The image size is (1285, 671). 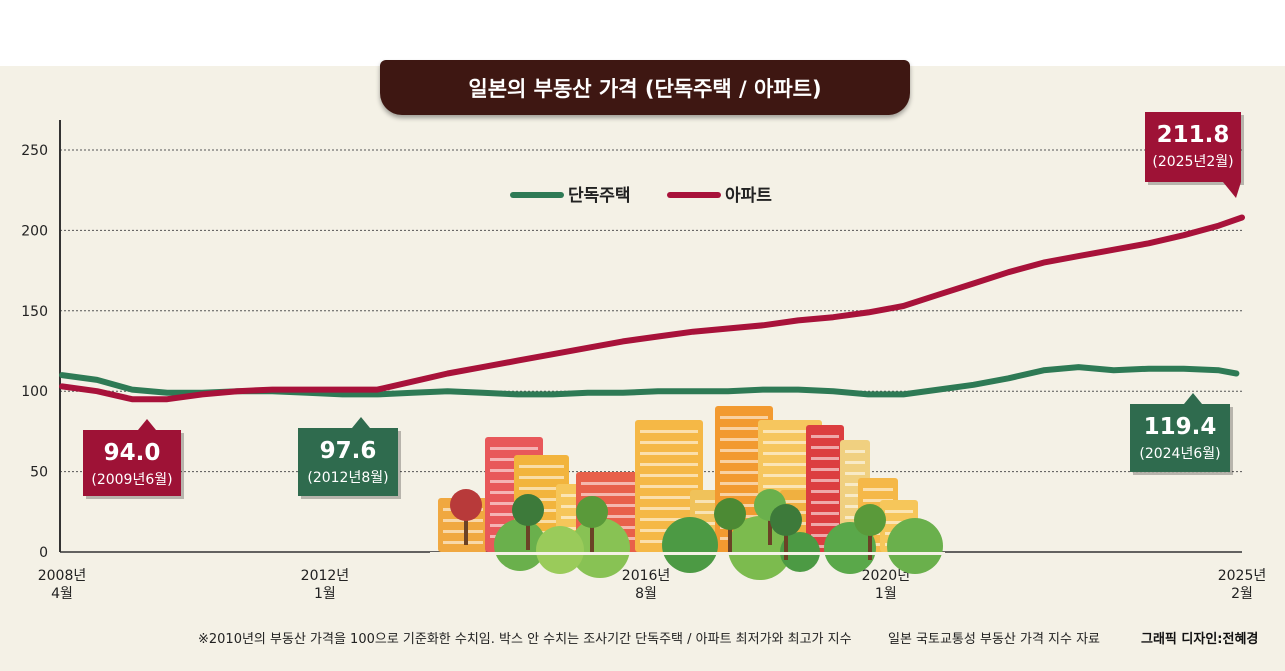 I want to click on legend-label: 아파트, so click(x=748, y=196).